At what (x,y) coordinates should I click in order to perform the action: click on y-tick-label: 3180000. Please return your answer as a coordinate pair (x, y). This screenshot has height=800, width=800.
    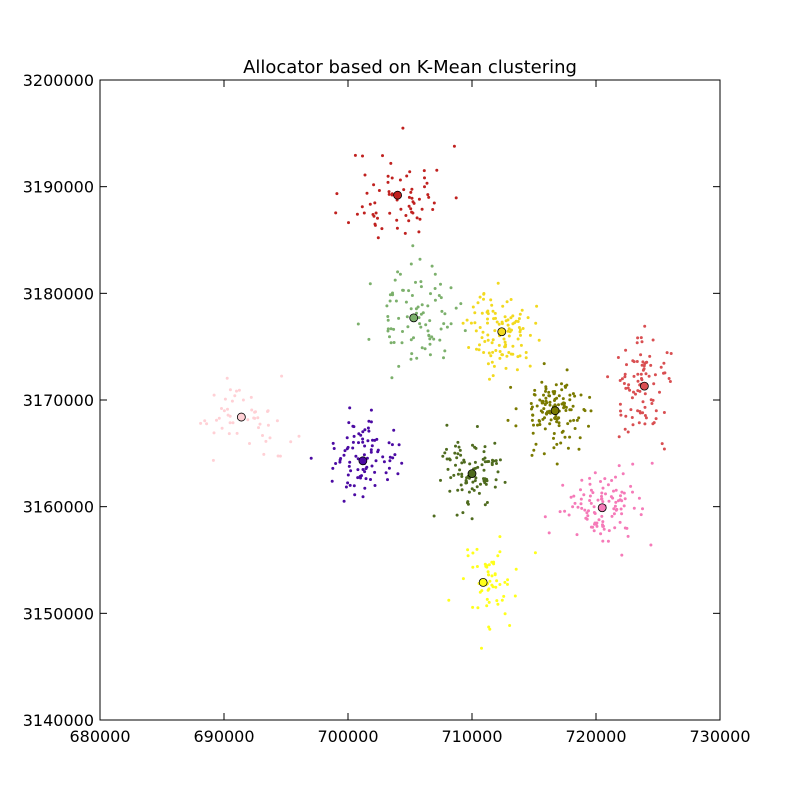
    Looking at the image, I should click on (58, 293).